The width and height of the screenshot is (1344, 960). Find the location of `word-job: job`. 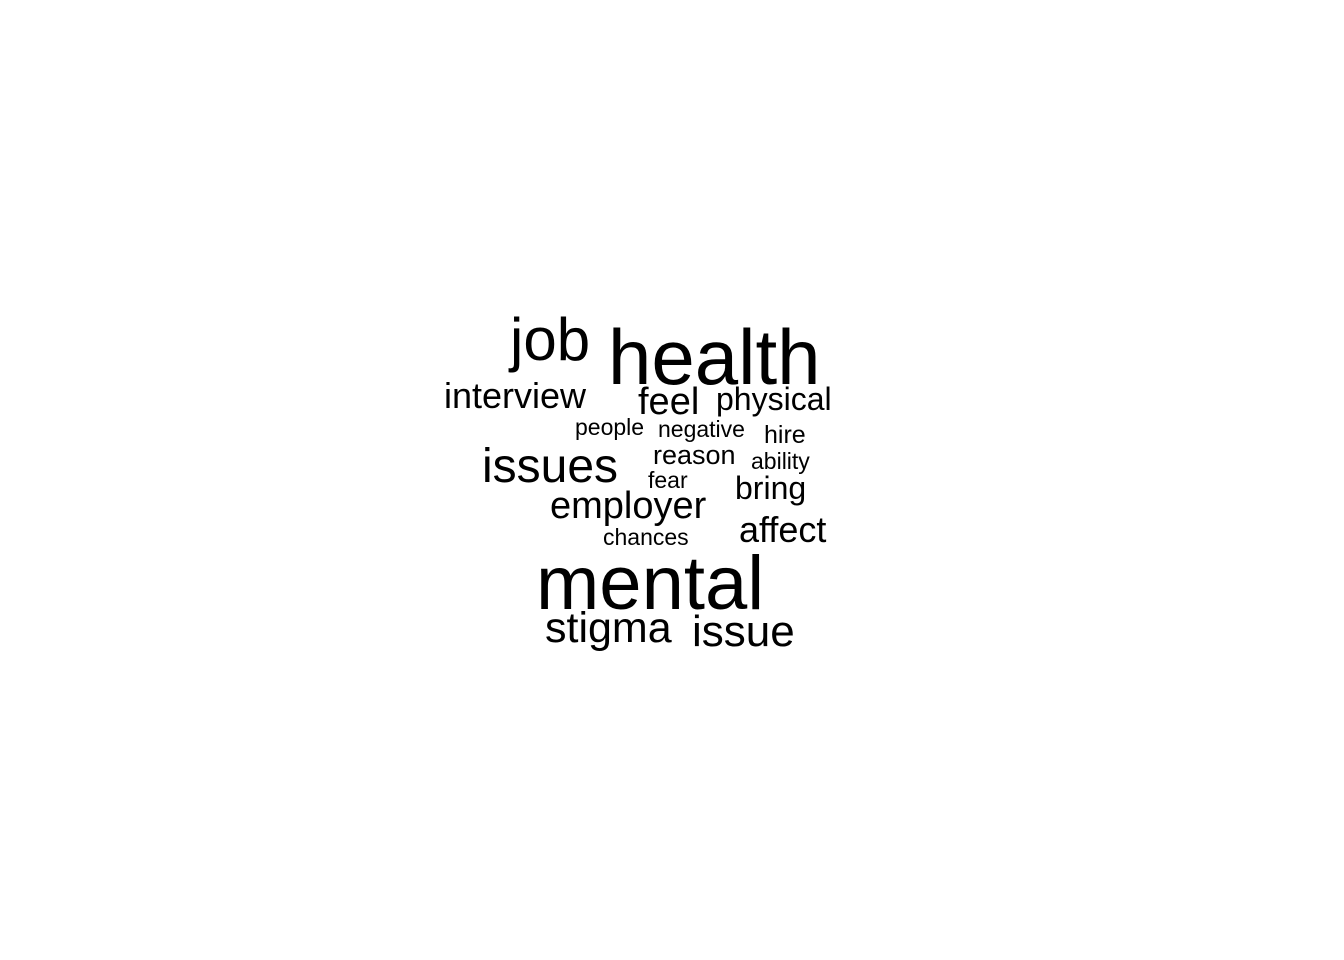

word-job: job is located at coordinates (550, 339).